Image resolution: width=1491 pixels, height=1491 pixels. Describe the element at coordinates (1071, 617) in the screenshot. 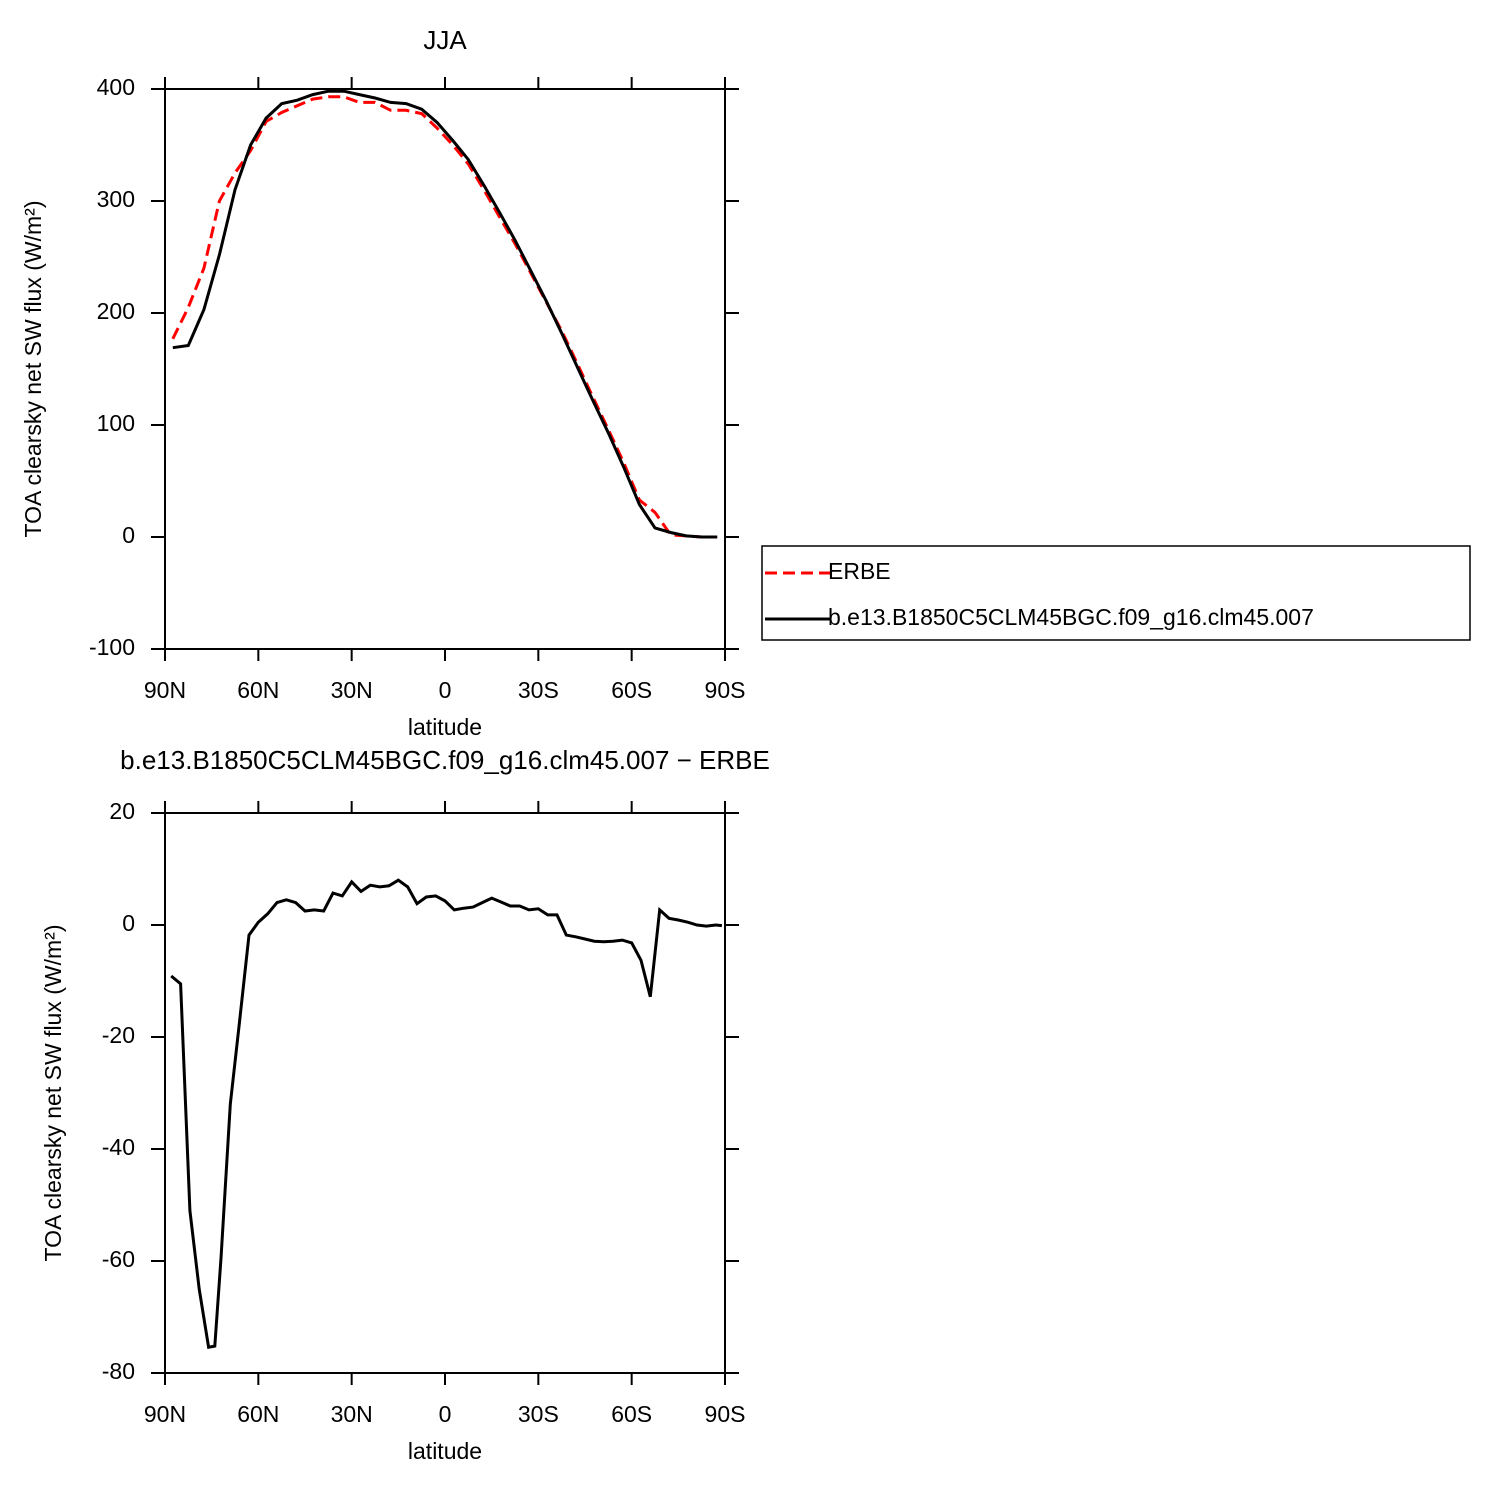

I see `legend-label: b.e13.B1850C5CLM45BGC.f09_g16.clm45.007` at that location.